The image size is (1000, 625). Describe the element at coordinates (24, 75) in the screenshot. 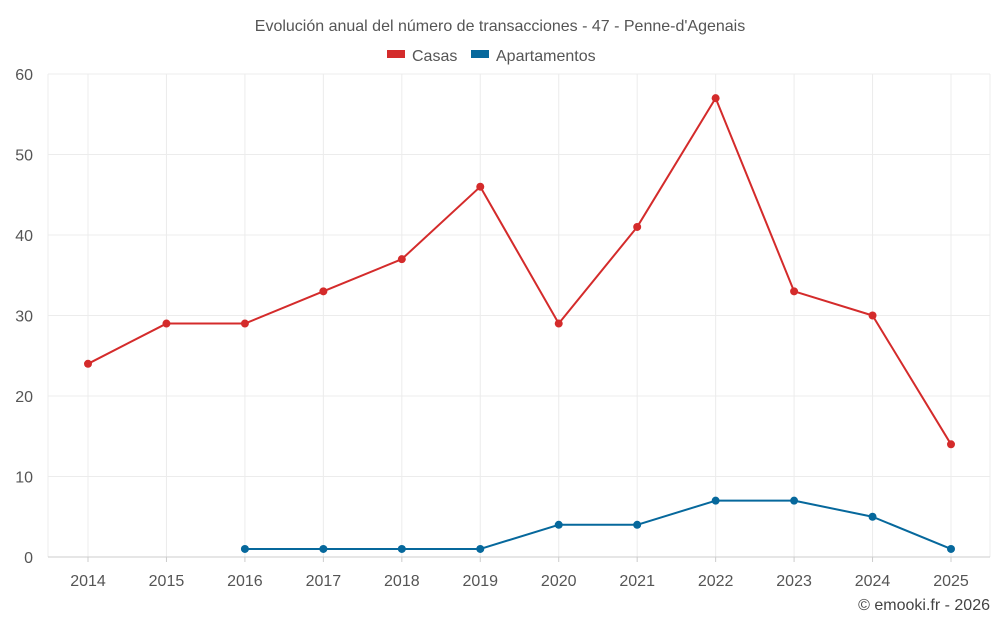

I see `y-tick-label: 60` at that location.